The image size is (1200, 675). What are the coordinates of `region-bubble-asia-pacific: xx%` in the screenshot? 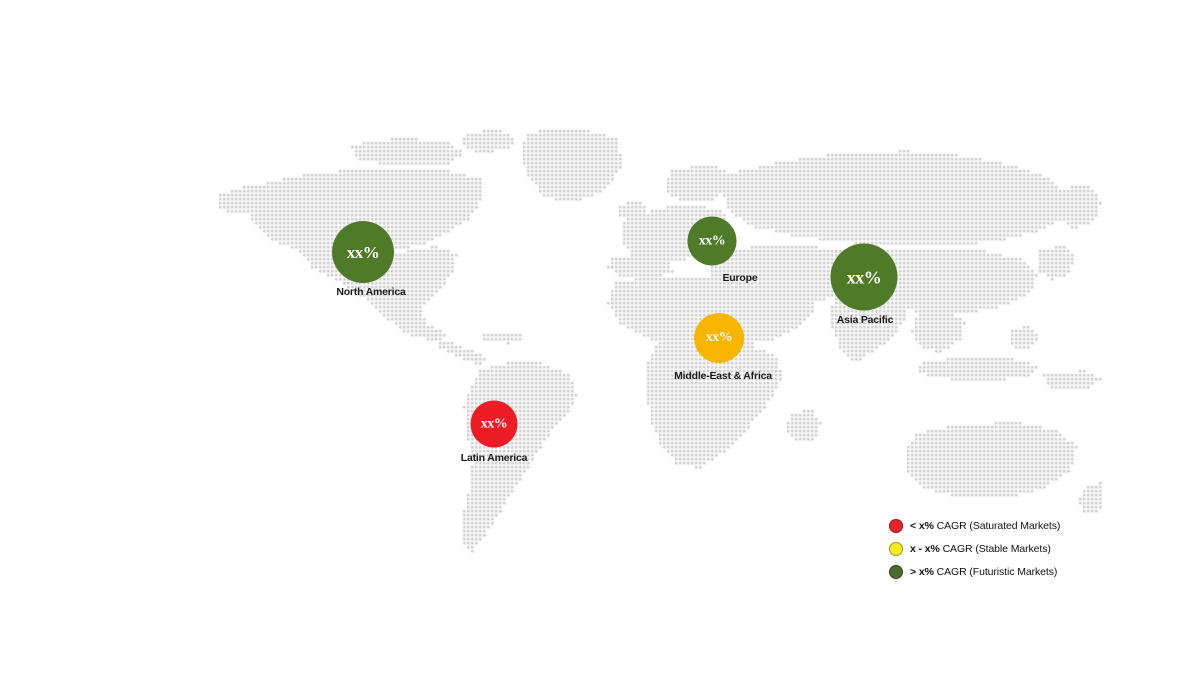 It's located at (864, 277).